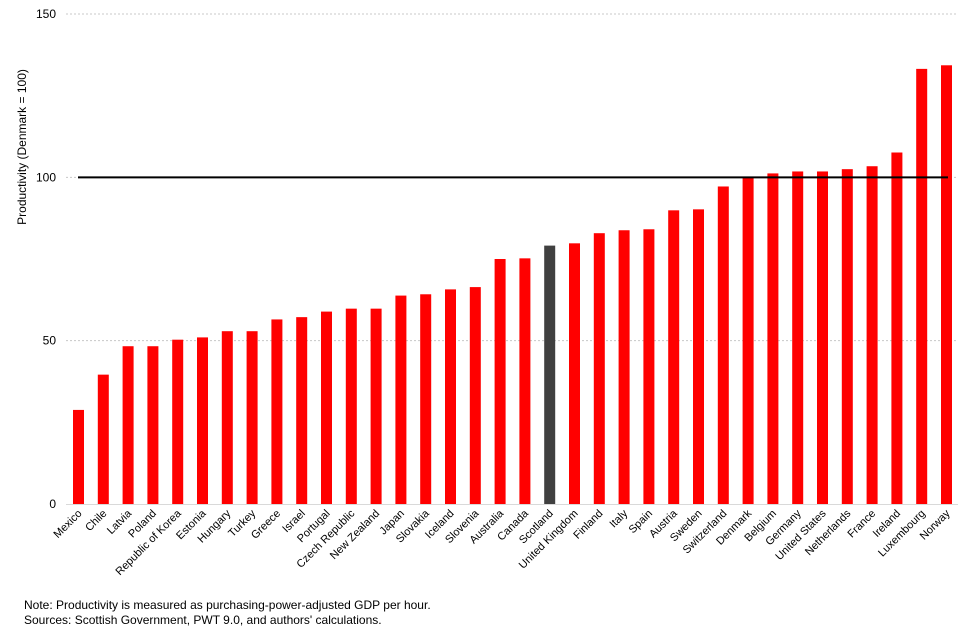 The width and height of the screenshot is (975, 636). Describe the element at coordinates (78, 456) in the screenshot. I see `bar-mexico` at that location.